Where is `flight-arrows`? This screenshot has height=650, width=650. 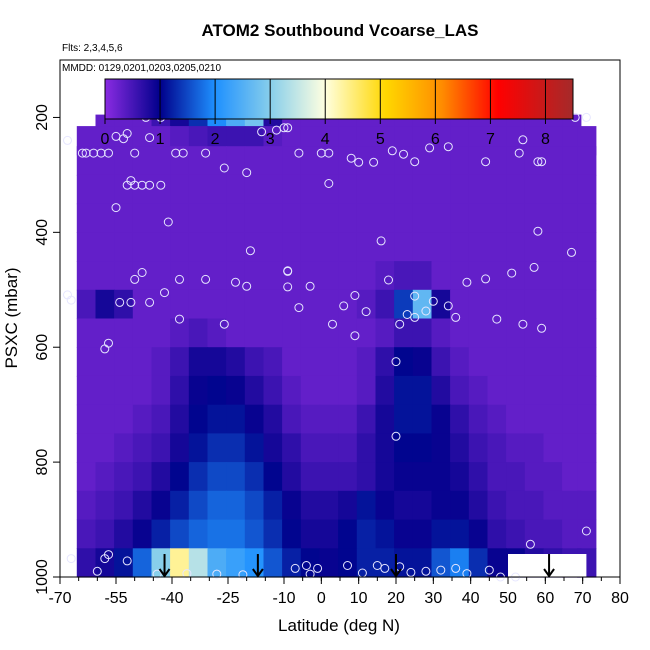
flight-arrows is located at coordinates (356, 566).